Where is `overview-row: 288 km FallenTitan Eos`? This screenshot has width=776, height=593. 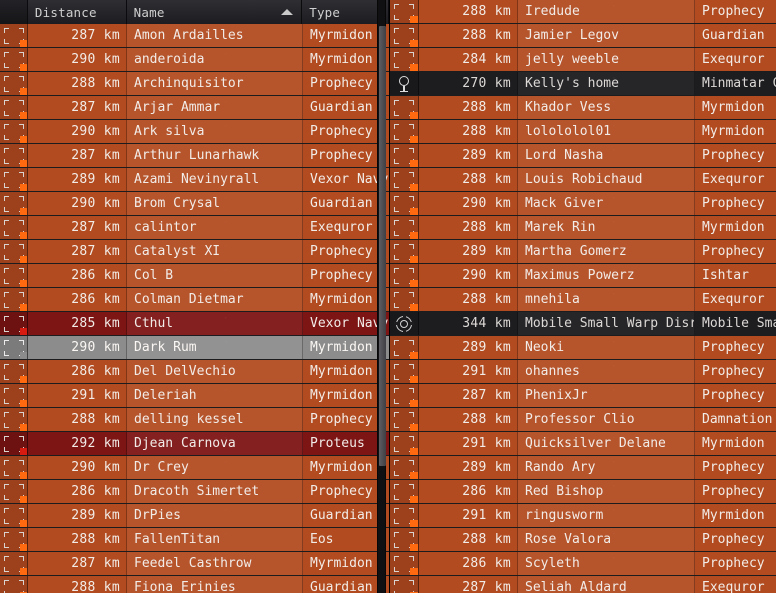
overview-row: 288 km FallenTitan Eos is located at coordinates (194, 540).